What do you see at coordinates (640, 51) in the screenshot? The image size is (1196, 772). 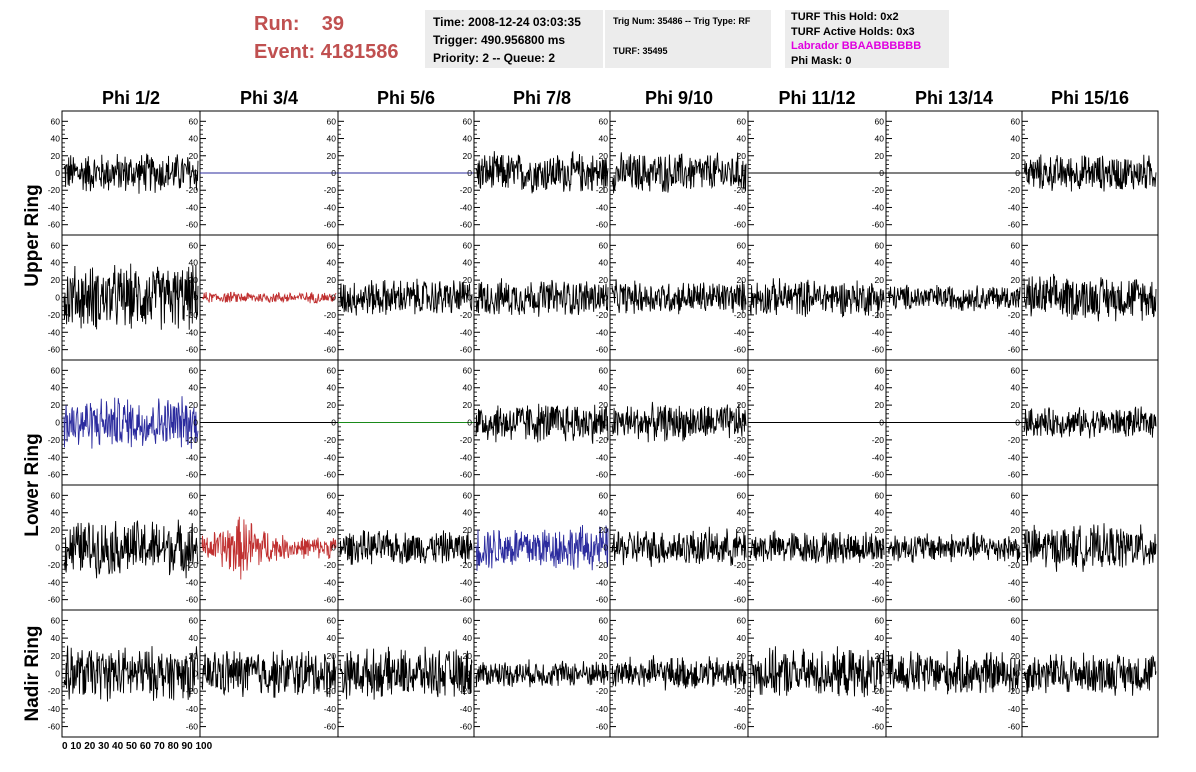 I see `turf-text: TURF: 35495` at bounding box center [640, 51].